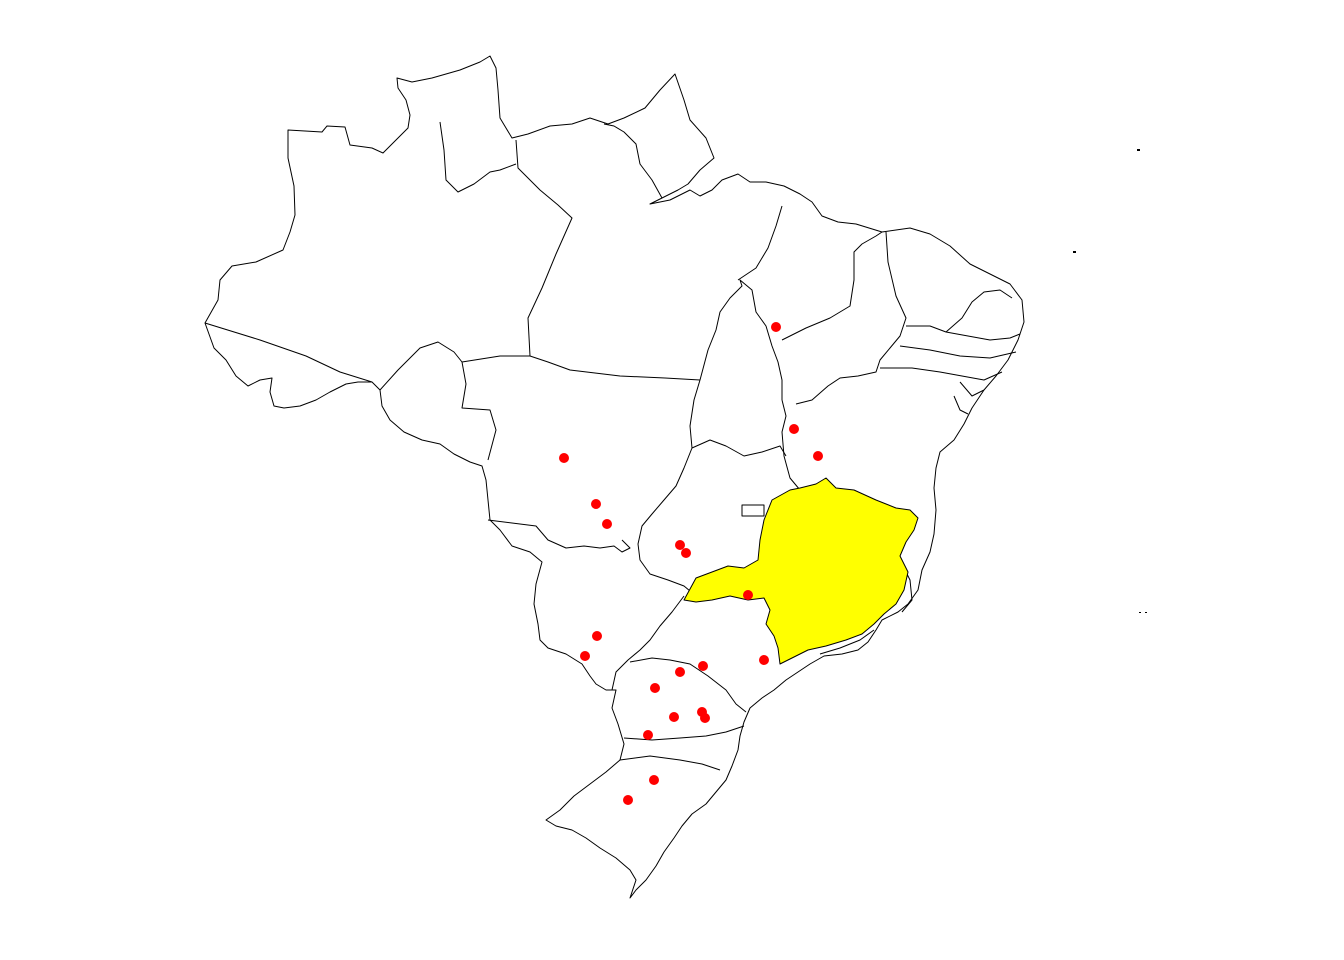 Image resolution: width=1344 pixels, height=960 pixels. Describe the element at coordinates (688, 685) in the screenshot. I see `border-parana` at that location.